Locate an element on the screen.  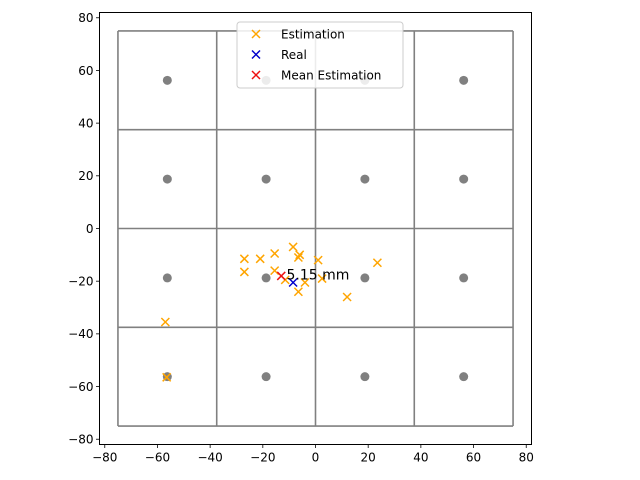
annotation-label-0: 5.15 mm is located at coordinates (318, 276).